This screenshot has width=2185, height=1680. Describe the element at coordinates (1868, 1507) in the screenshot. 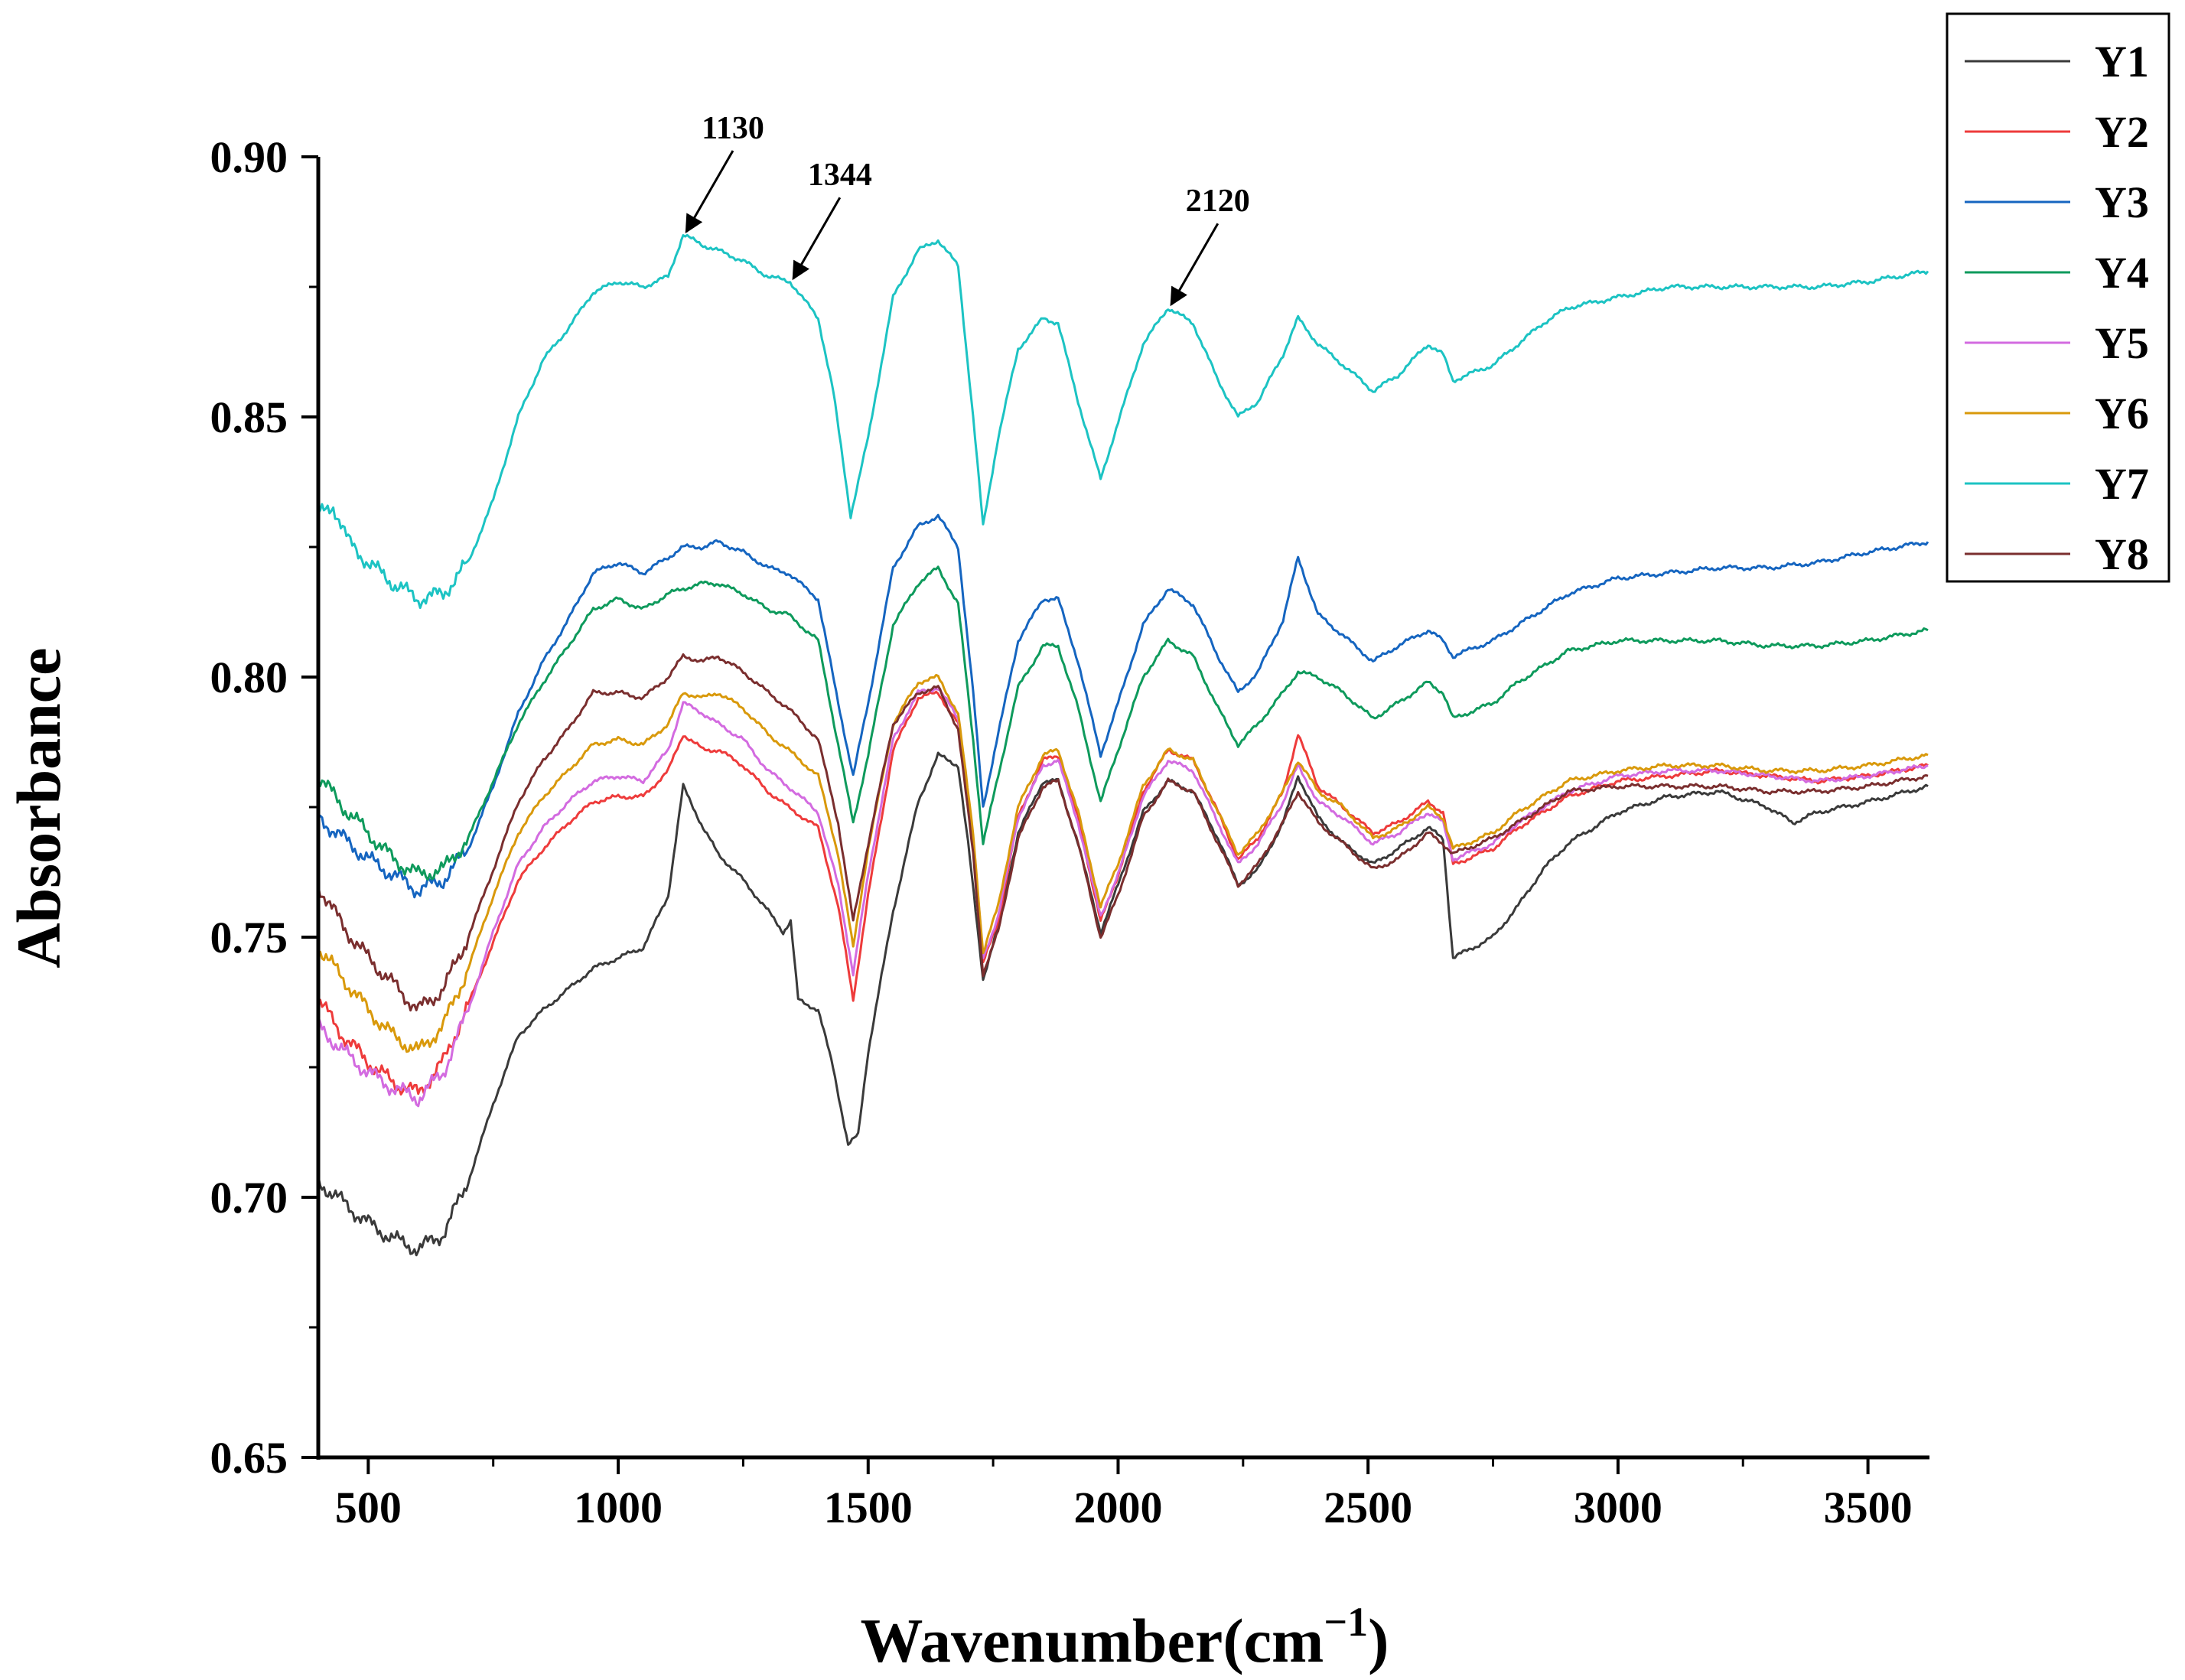

I see `x-tick-label: 3500` at that location.